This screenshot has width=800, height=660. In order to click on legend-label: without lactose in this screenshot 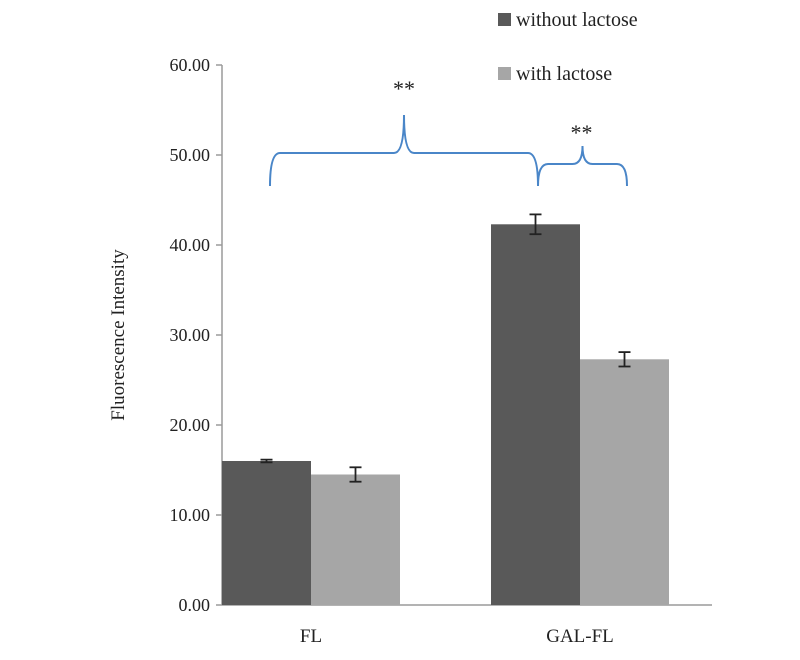, I will do `click(577, 20)`.